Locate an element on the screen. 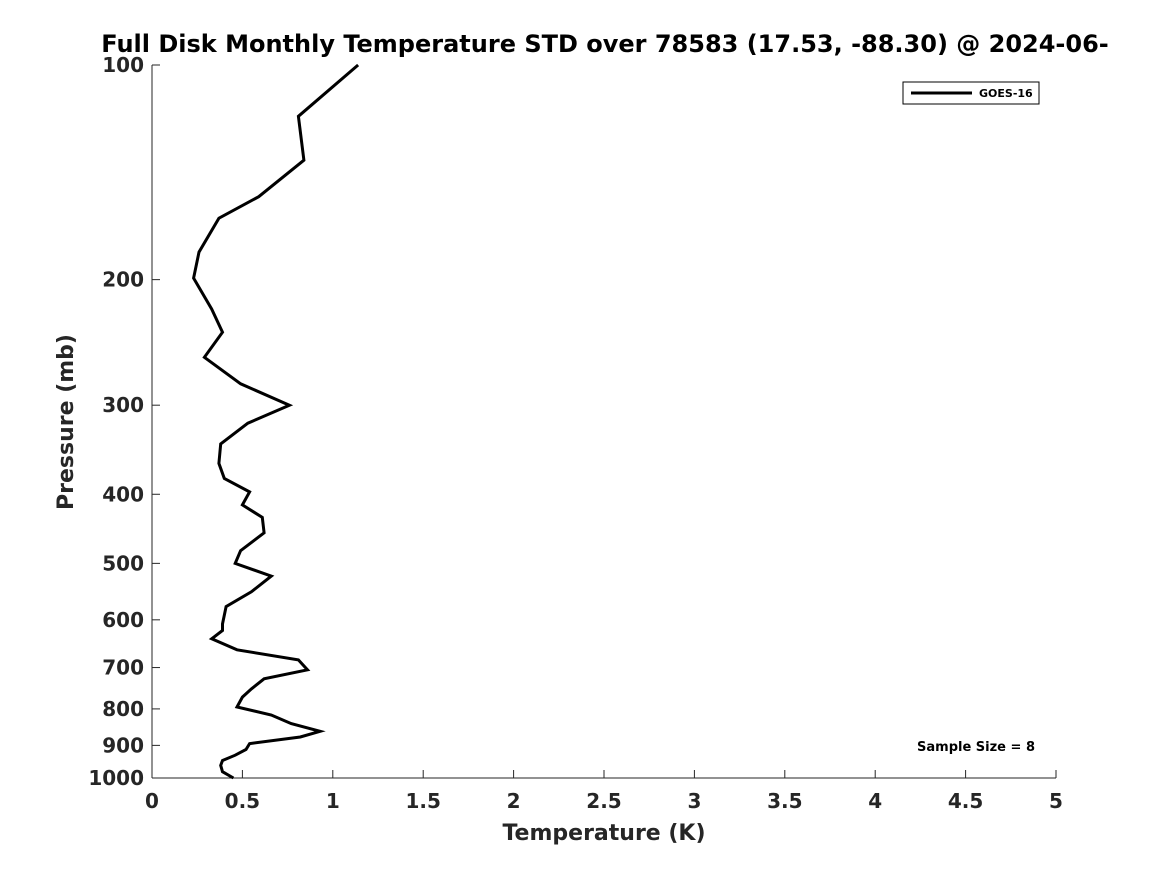 This screenshot has height=875, width=1167. x-axis-ticks: 0 0.5 1 1.5 2 2.5 3 3.5 4 4.5 5 is located at coordinates (604, 791).